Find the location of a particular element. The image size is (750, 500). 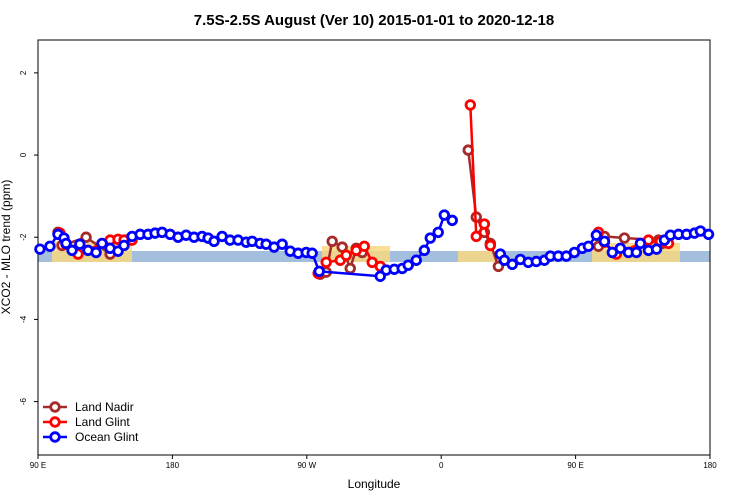

y-tick-label: -4 is located at coordinates (23, 319).